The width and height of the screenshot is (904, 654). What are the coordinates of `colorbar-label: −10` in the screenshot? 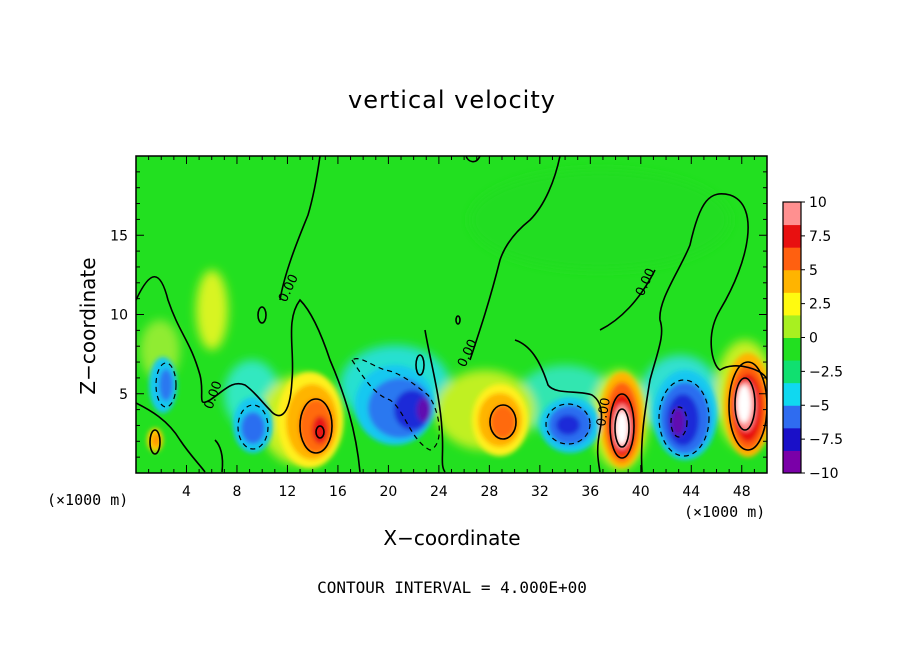 It's located at (824, 474).